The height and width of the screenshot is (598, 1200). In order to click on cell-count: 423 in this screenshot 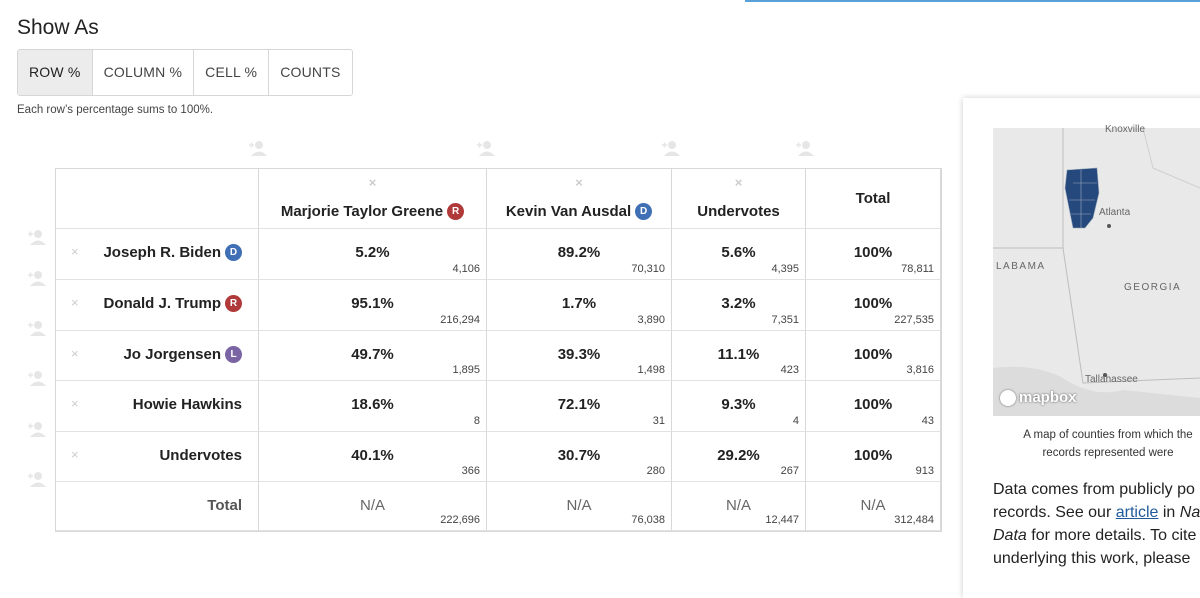, I will do `click(789, 370)`.